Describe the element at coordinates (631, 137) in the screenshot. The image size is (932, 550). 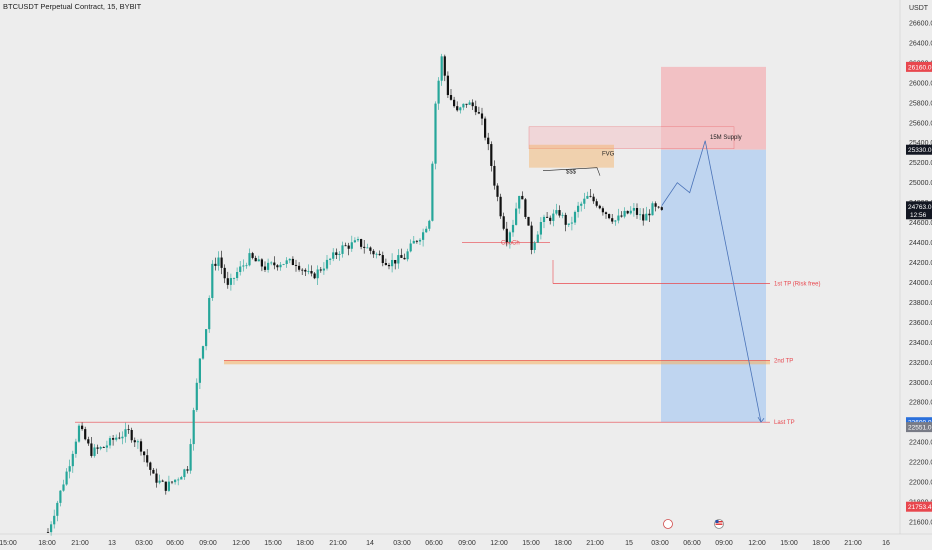
I see `supply-zone` at that location.